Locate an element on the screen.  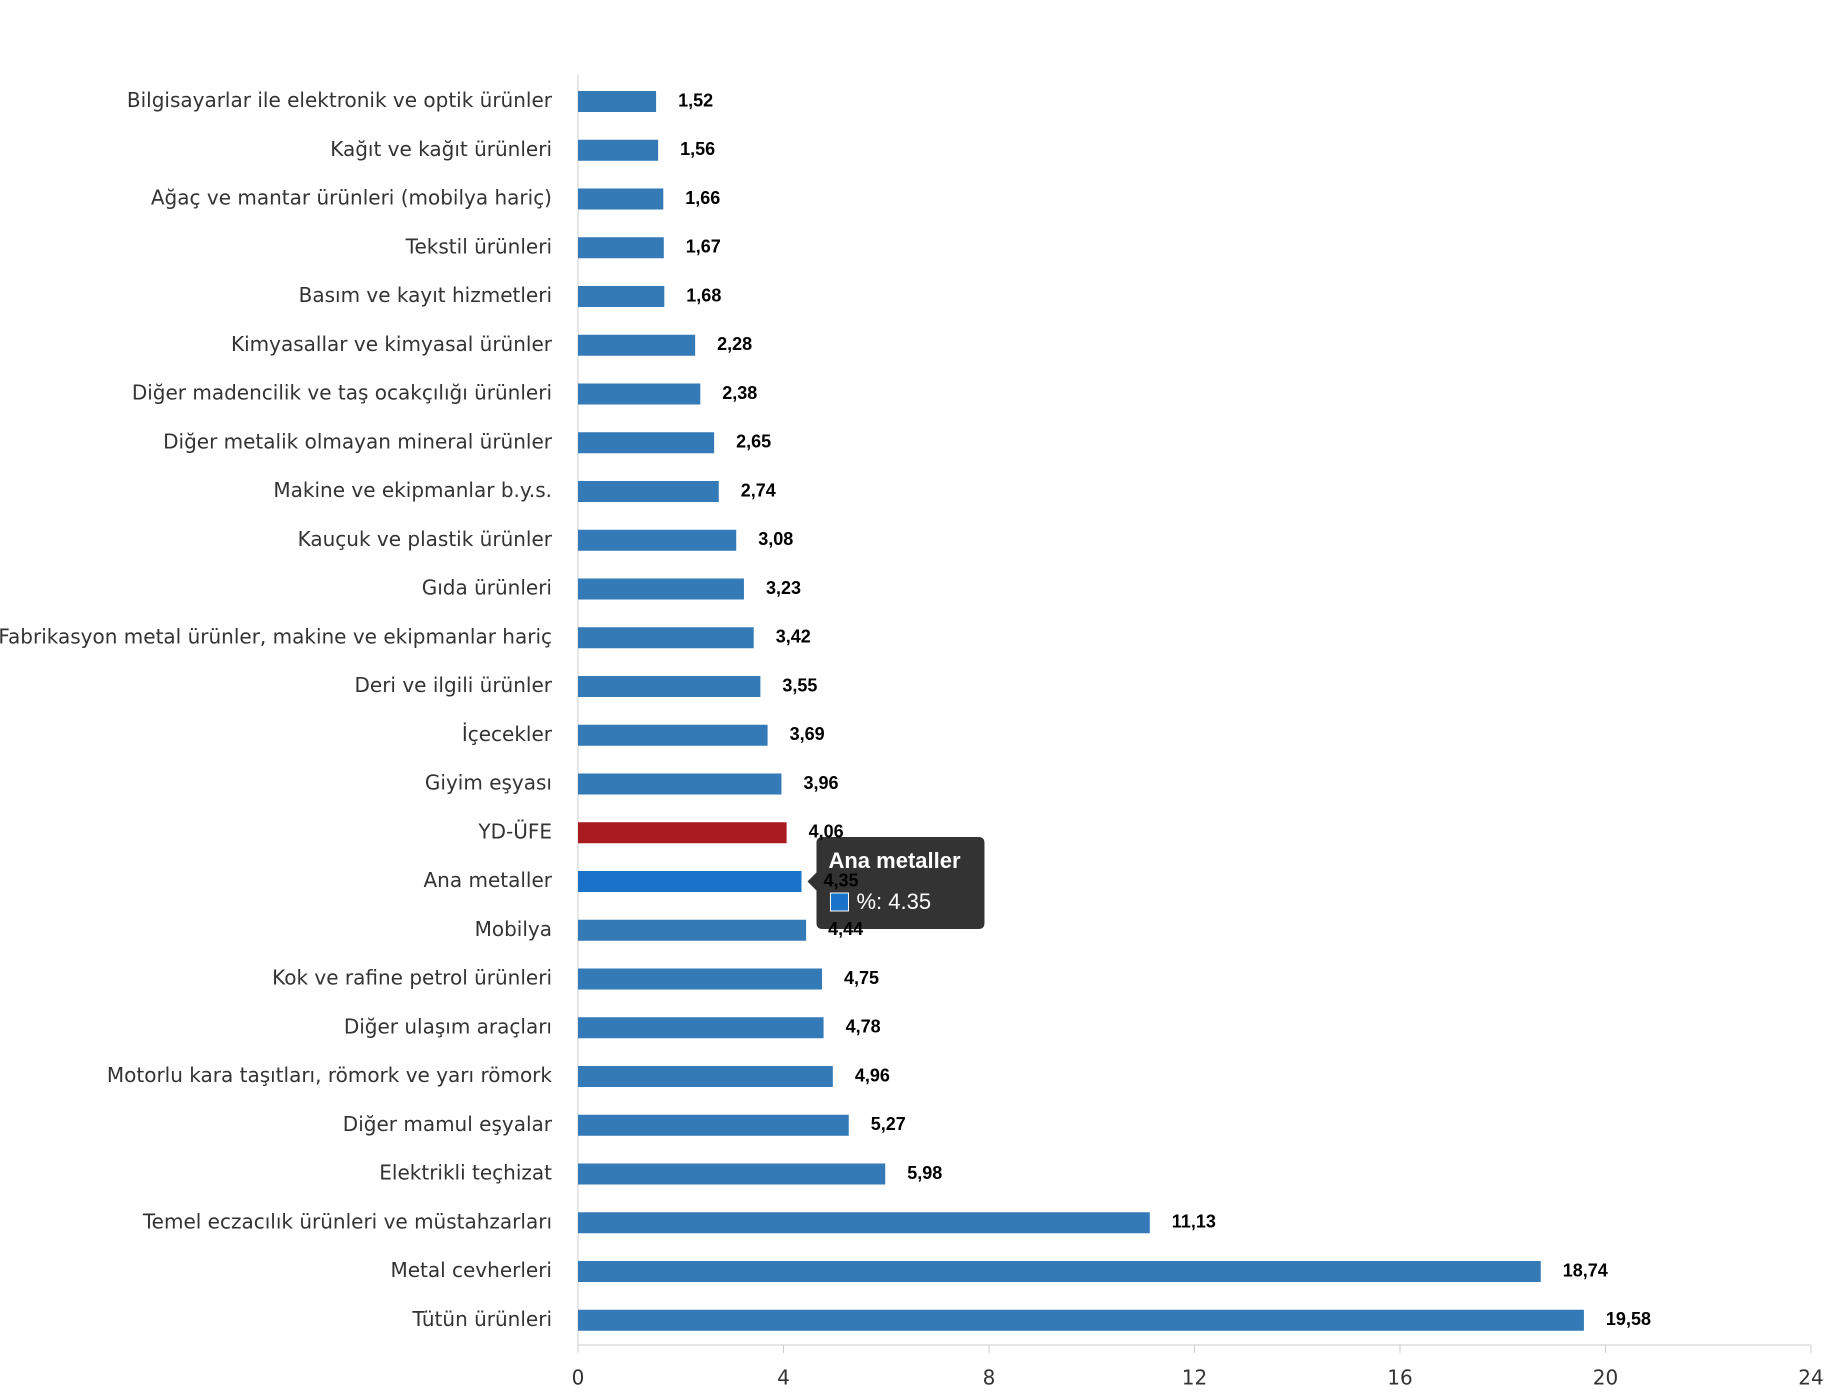
y-tick-label: YD-ÜFE is located at coordinates (514, 831).